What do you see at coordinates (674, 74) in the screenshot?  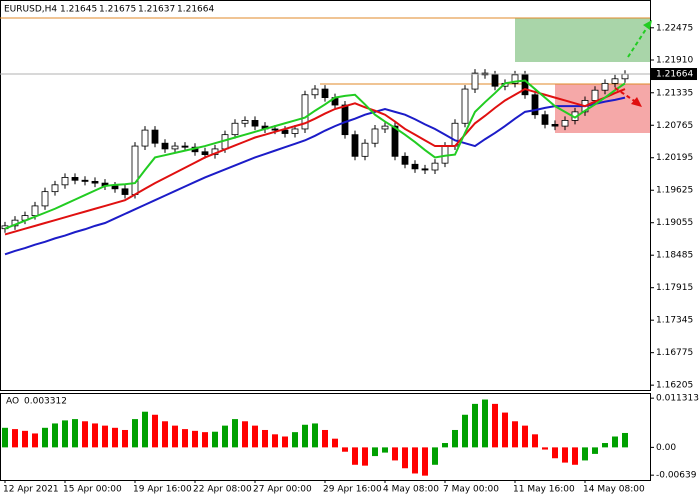 I see `current-price-box` at bounding box center [674, 74].